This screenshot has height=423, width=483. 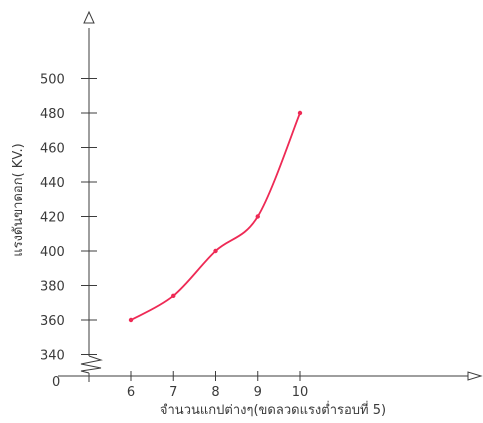 What do you see at coordinates (52, 114) in the screenshot?
I see `y-tick-label: 480` at bounding box center [52, 114].